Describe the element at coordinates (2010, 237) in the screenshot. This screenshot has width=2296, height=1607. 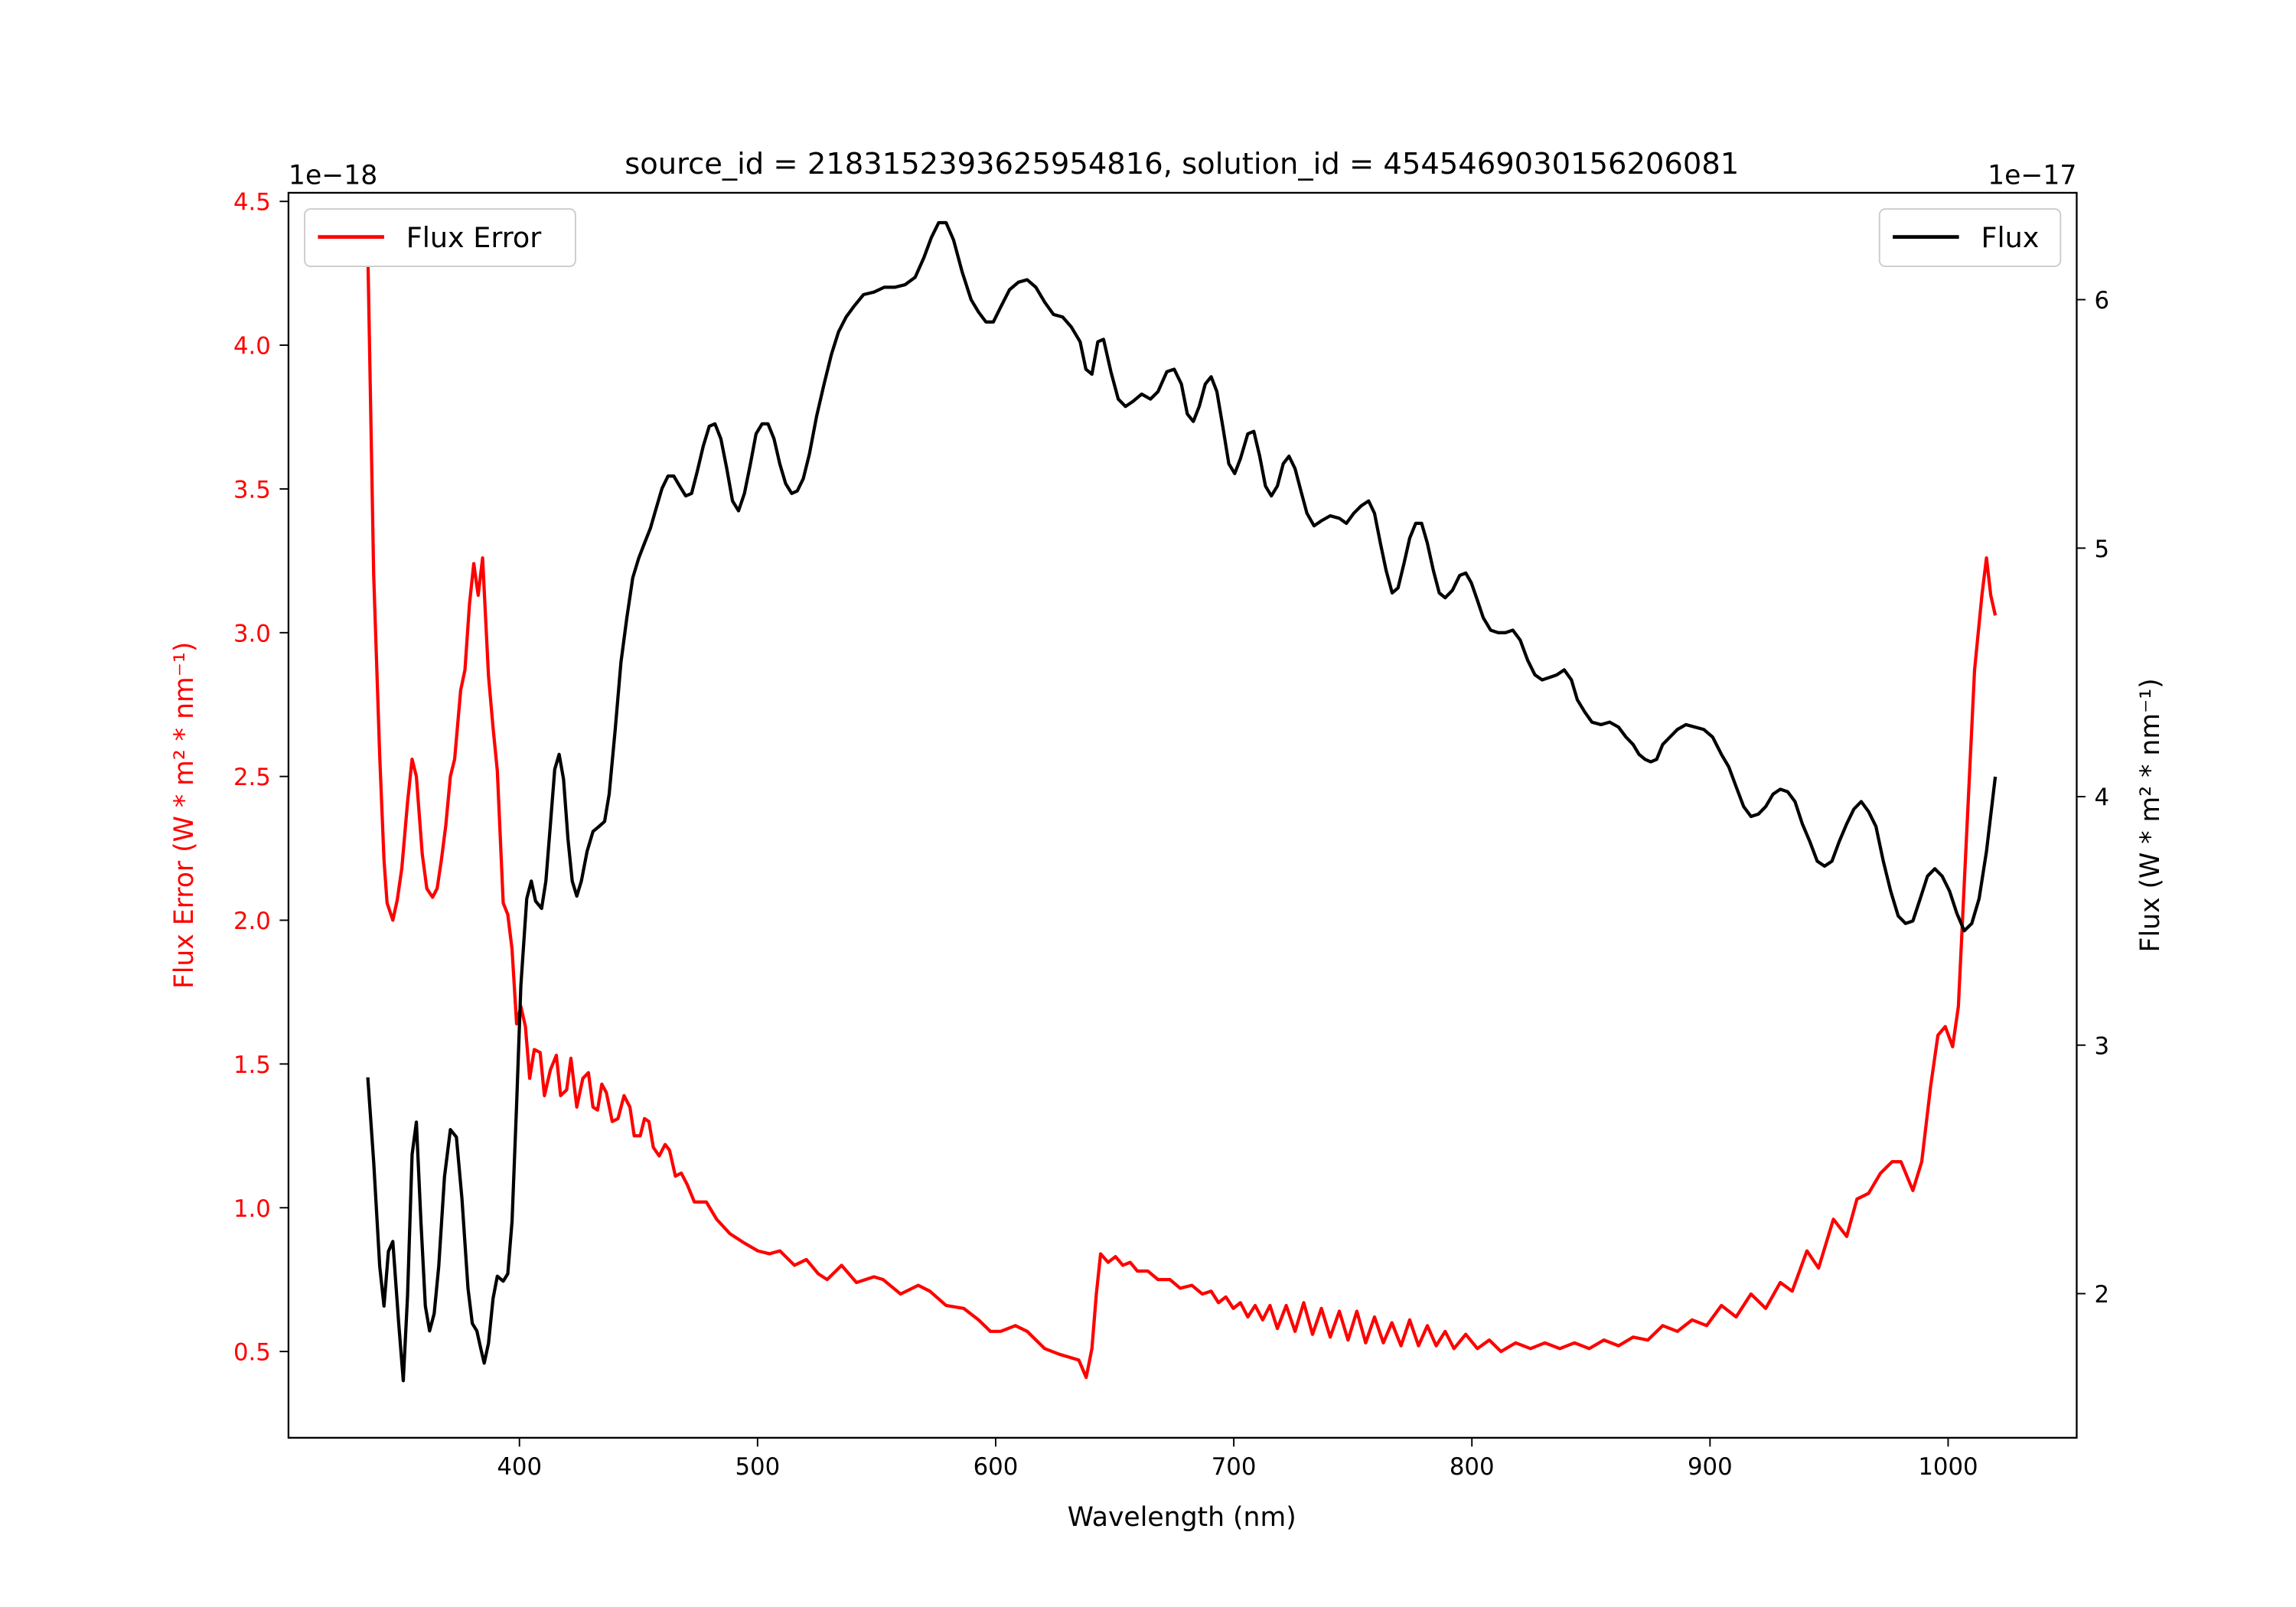
I see `legend-label-flux: Flux` at that location.